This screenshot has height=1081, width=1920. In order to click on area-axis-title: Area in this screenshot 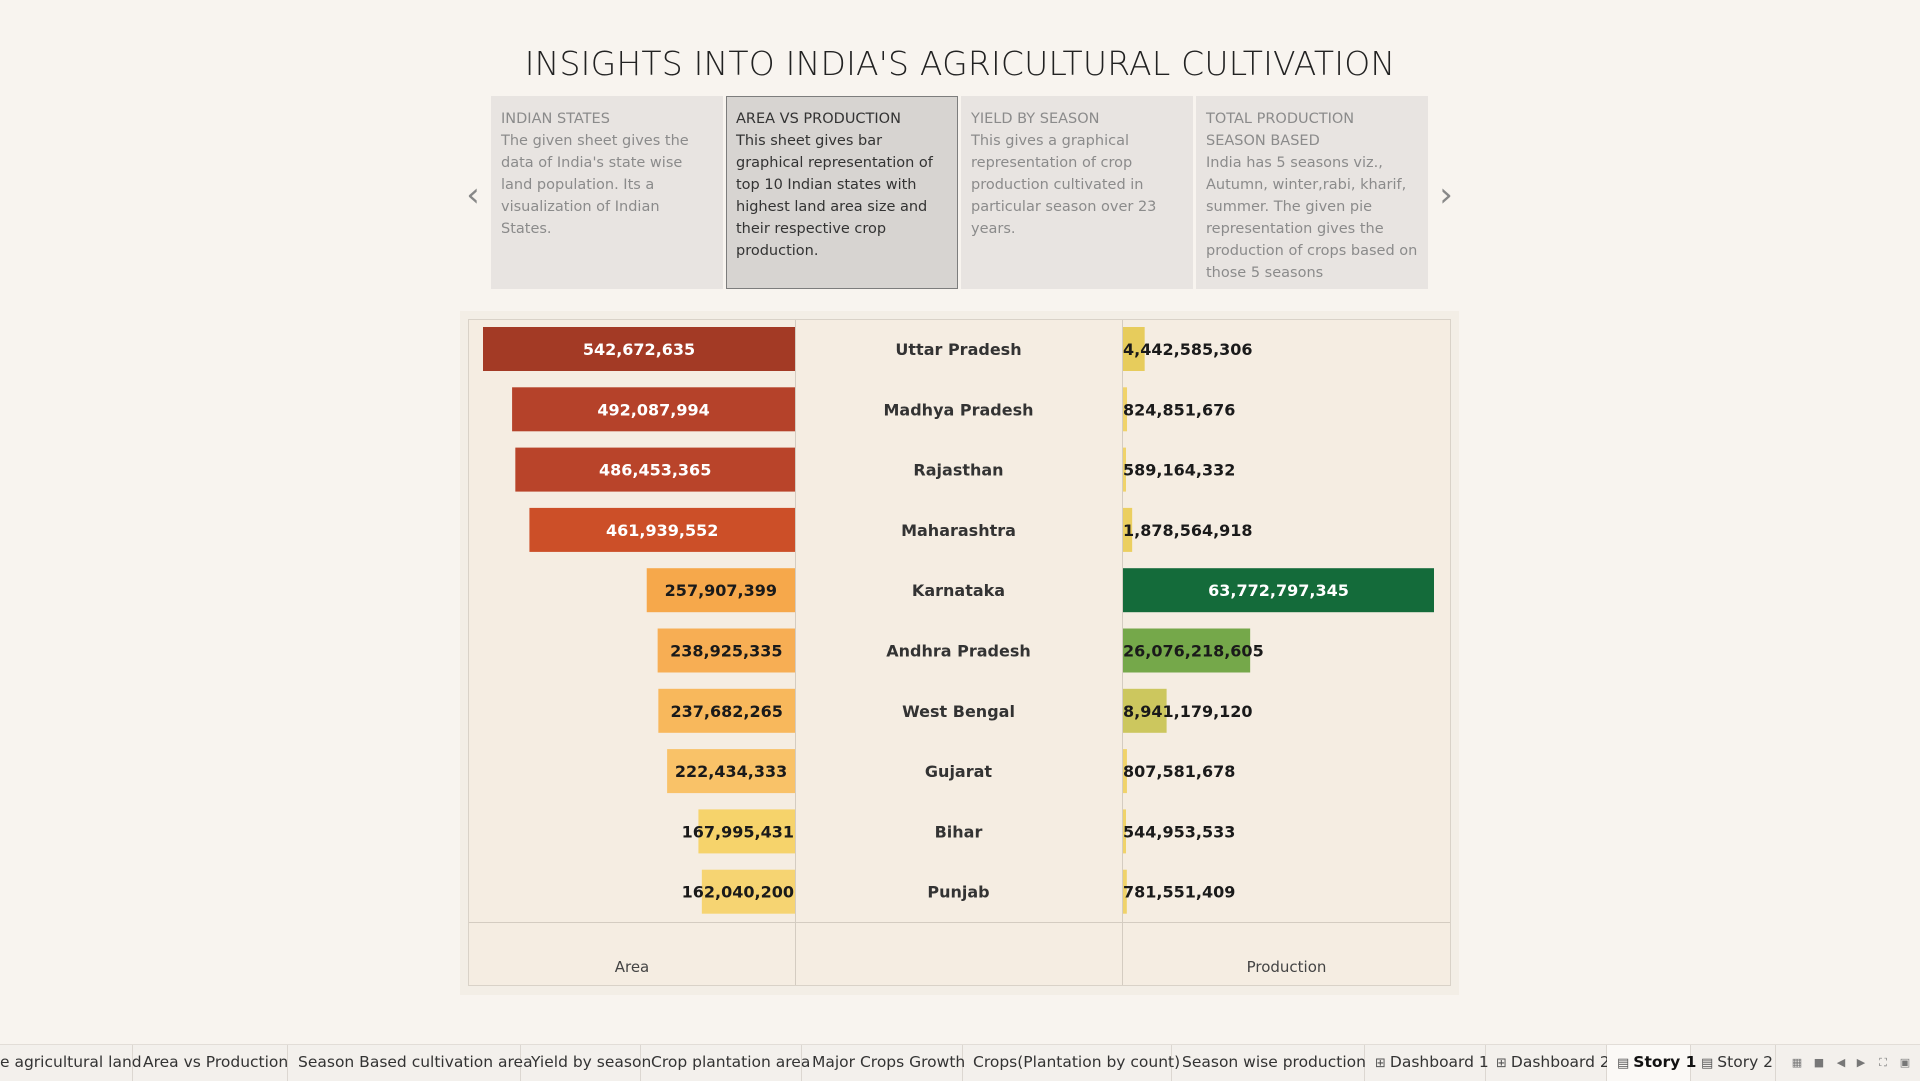, I will do `click(632, 967)`.